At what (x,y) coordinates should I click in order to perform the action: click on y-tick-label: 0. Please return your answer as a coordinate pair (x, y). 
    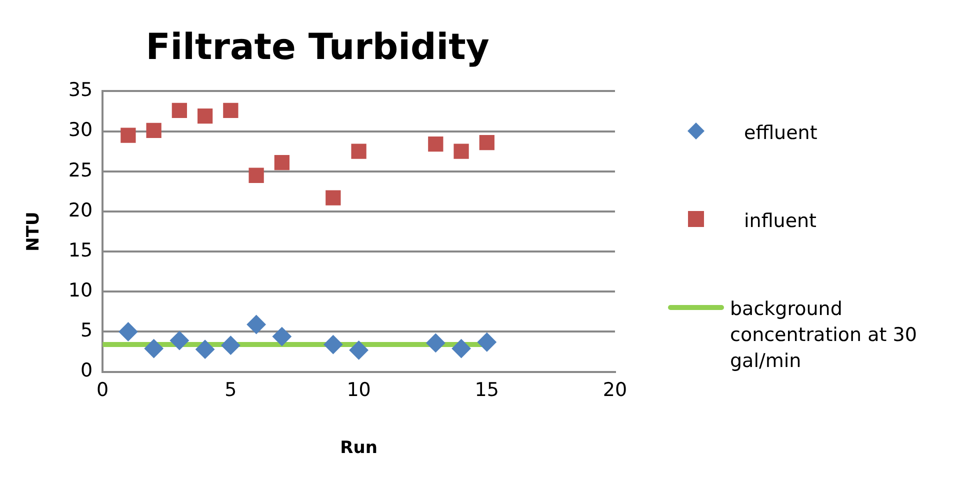
    Looking at the image, I should click on (86, 371).